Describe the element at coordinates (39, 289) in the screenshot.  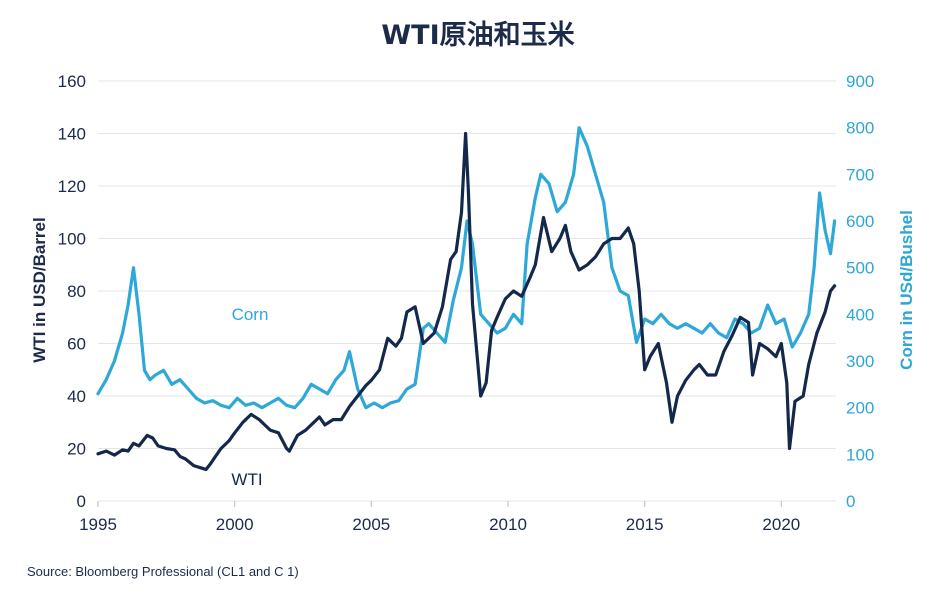
I see `y-axis-label-left: WTI in USD/Barrel` at that location.